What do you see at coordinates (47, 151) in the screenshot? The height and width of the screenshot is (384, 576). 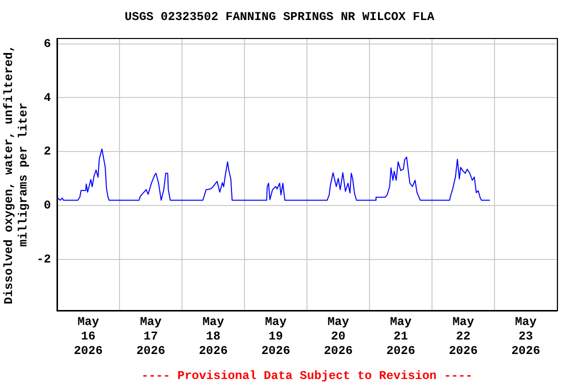 I see `y-tick-label: 2` at bounding box center [47, 151].